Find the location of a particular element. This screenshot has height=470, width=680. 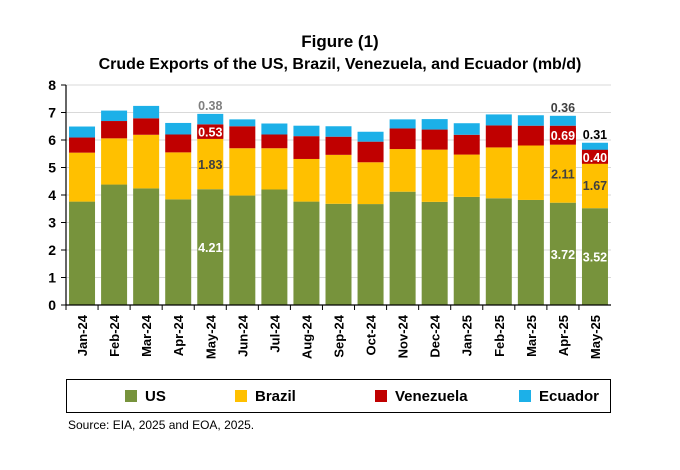

legend-label: Venezuela is located at coordinates (431, 396).